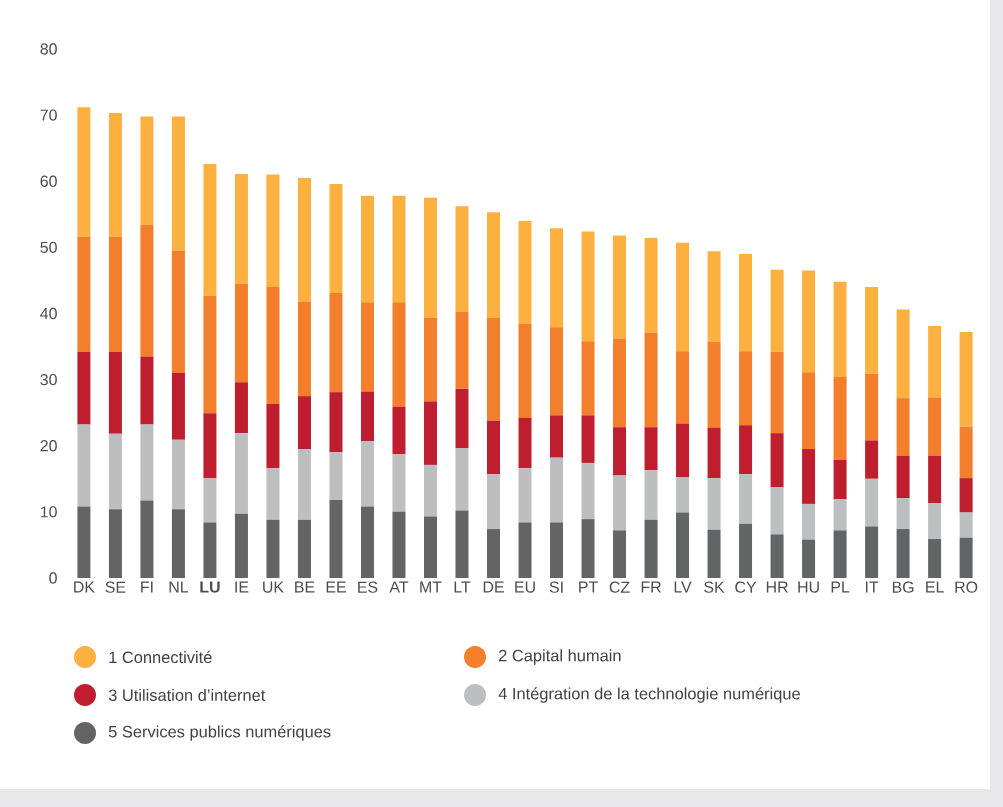 The width and height of the screenshot is (1003, 807). What do you see at coordinates (651, 587) in the screenshot?
I see `x-tick-label: FR` at bounding box center [651, 587].